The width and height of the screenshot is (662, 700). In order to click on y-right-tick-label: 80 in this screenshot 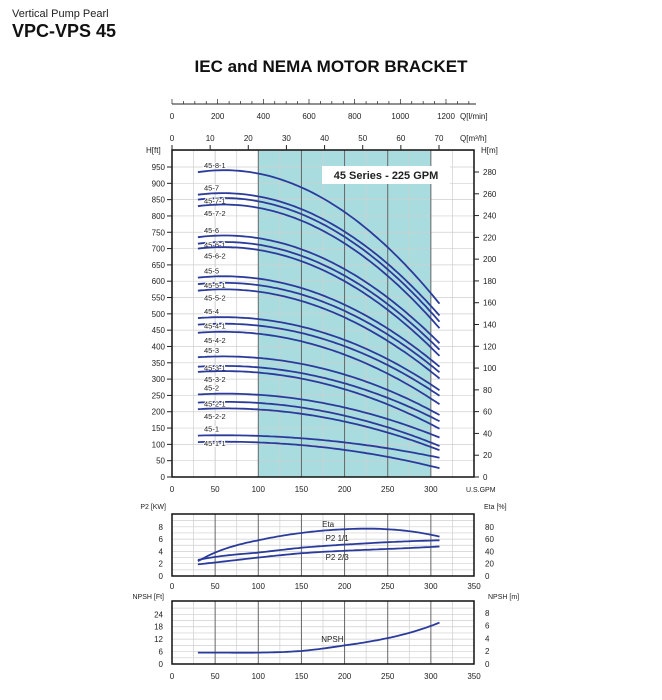, I will do `click(489, 527)`.